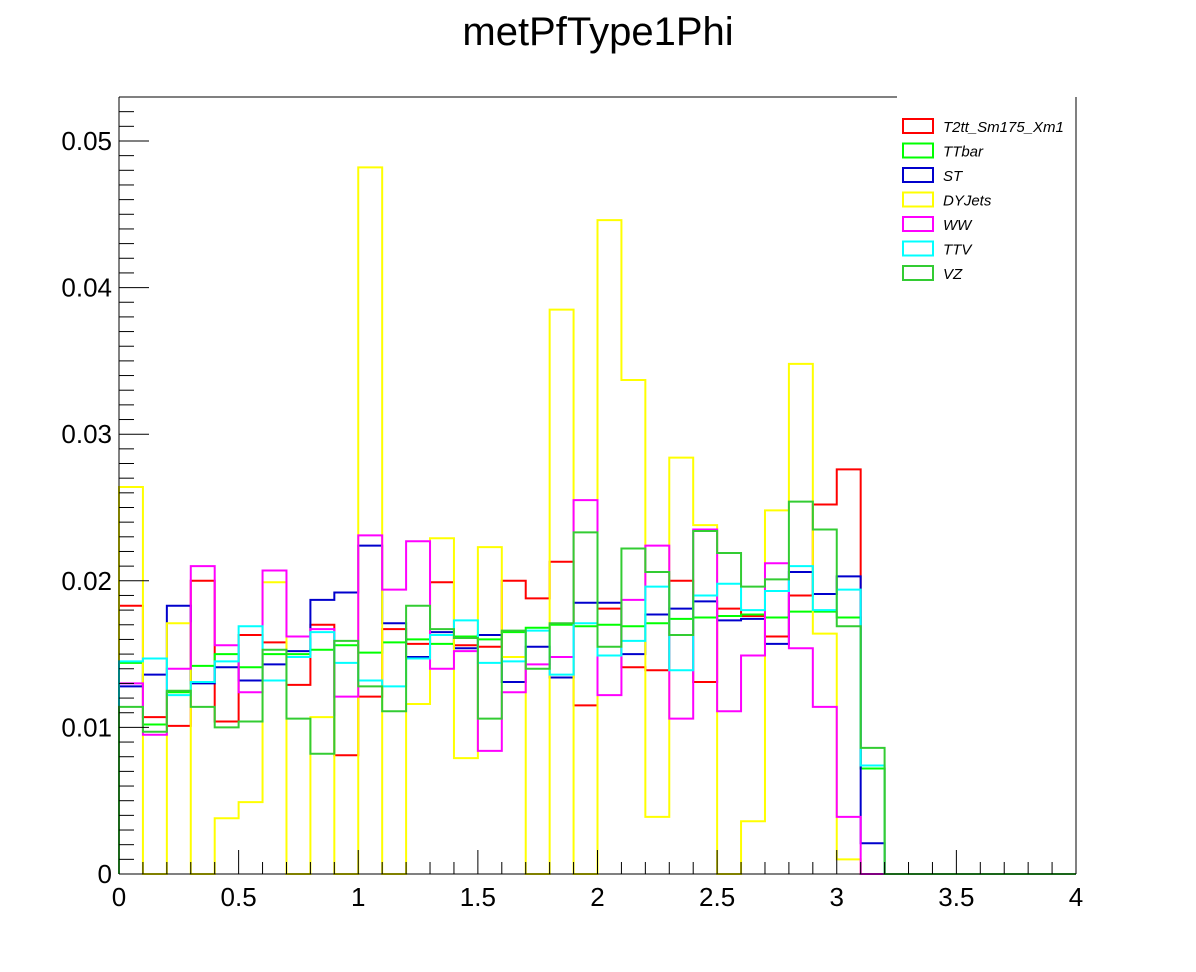 Image resolution: width=1196 pixels, height=972 pixels. What do you see at coordinates (597, 32) in the screenshot?
I see `chart-title: metPfType1Phi` at bounding box center [597, 32].